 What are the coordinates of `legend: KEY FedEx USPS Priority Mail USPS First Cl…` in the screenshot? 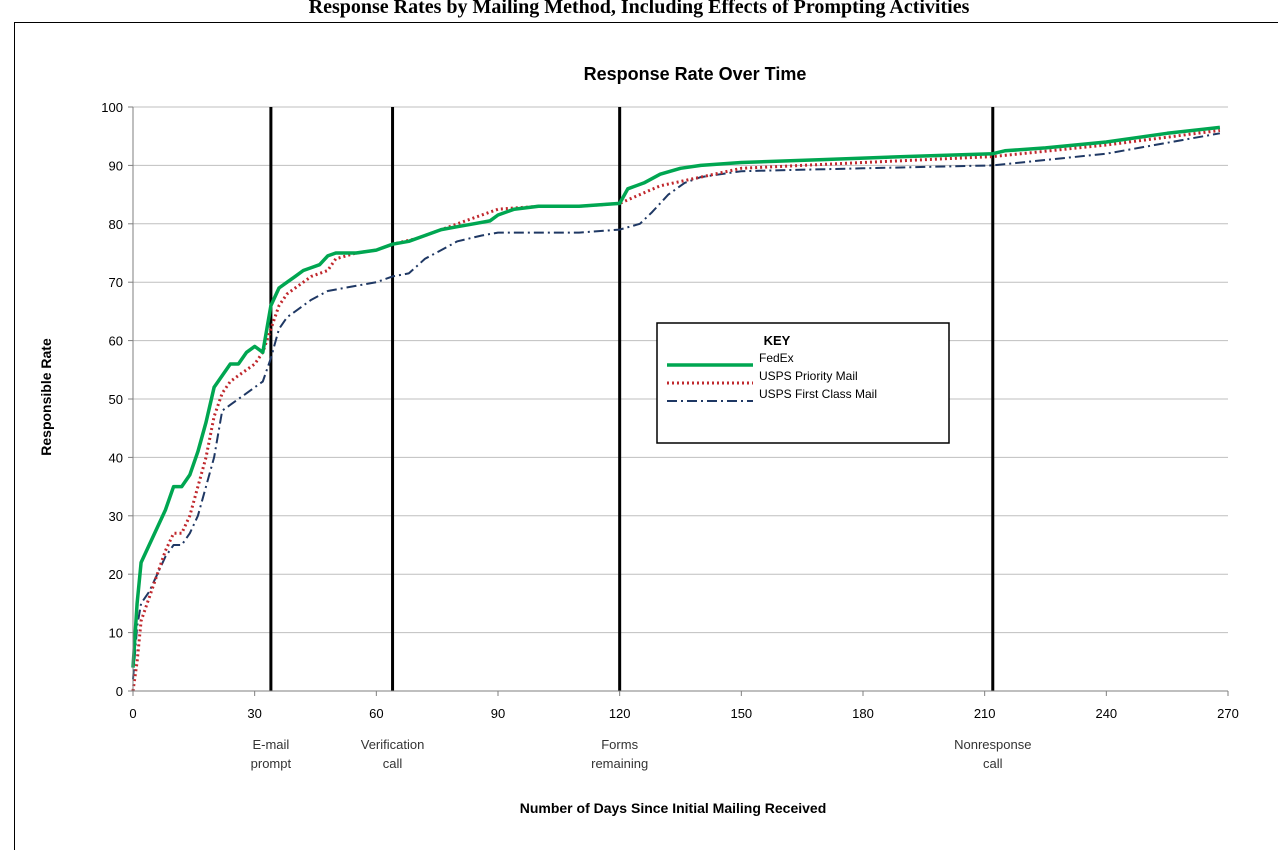 It's located at (803, 383).